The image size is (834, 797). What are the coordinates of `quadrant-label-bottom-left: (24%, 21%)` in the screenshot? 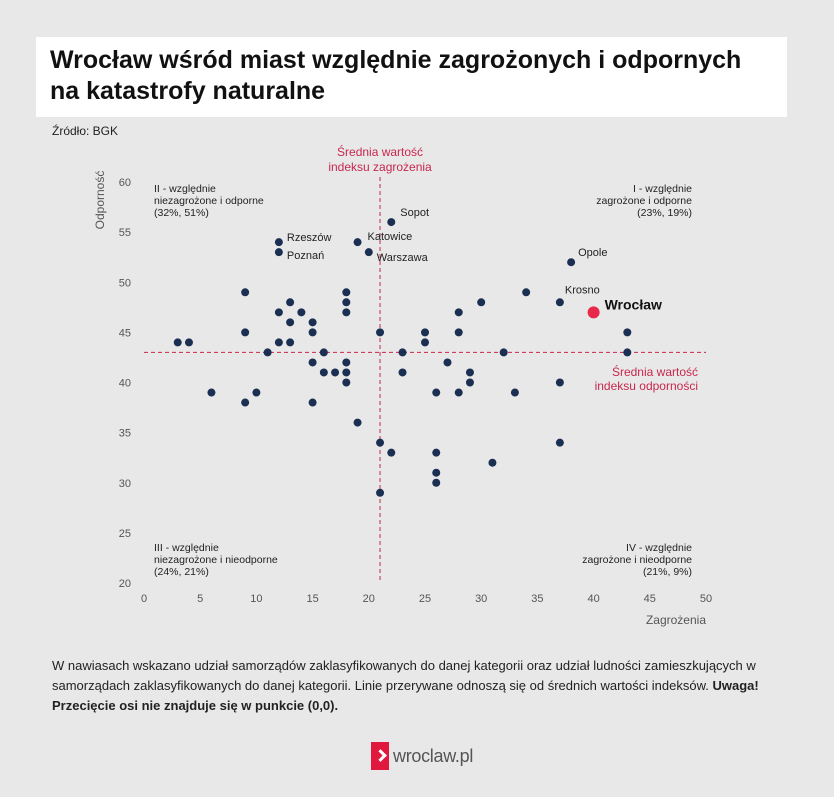 It's located at (181, 572).